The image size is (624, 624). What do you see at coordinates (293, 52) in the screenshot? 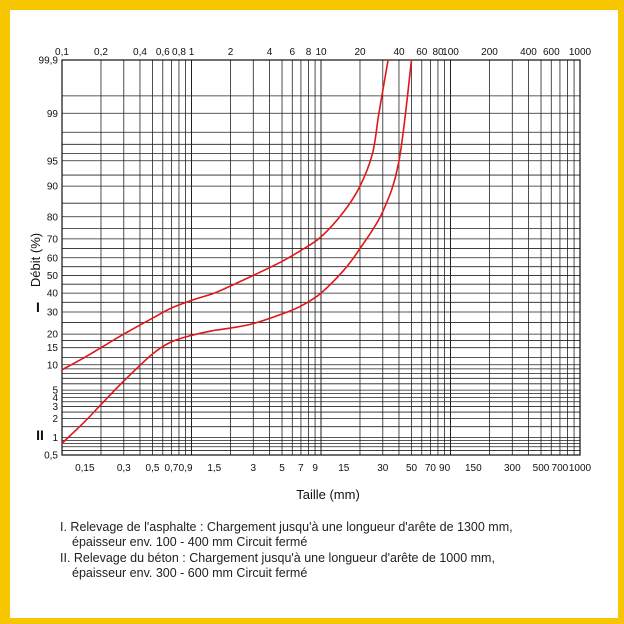
I see `top-tick-label: 6` at bounding box center [293, 52].